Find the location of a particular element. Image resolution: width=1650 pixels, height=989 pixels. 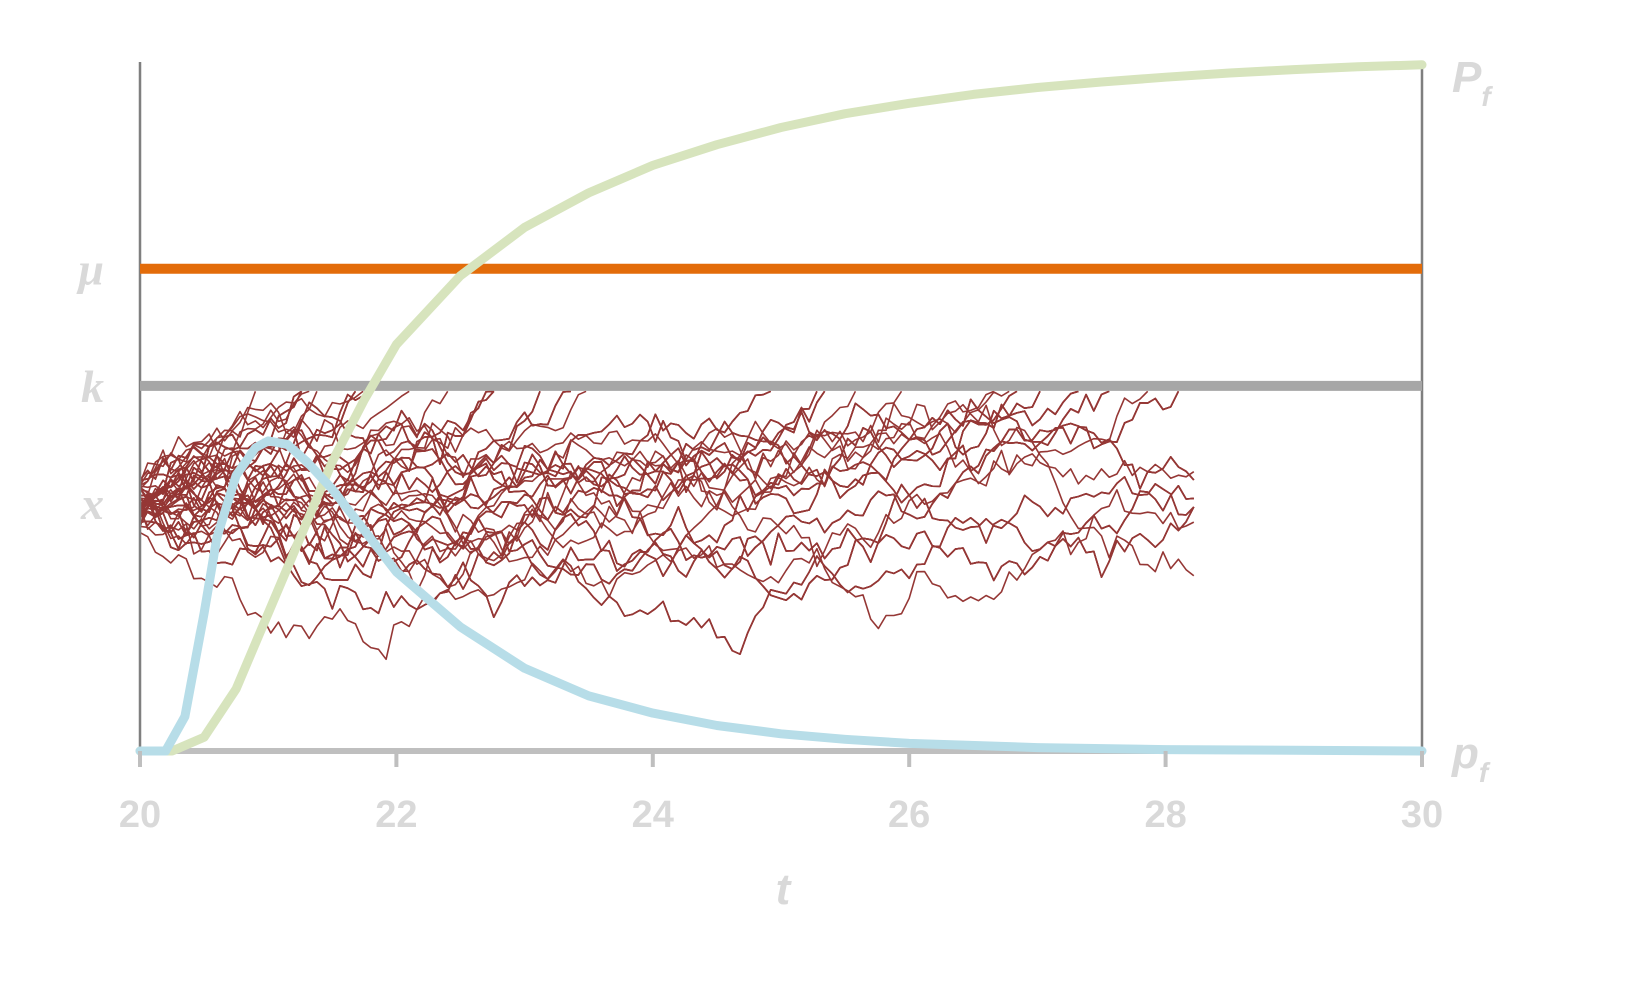

x-tick-label: 24 is located at coordinates (653, 815).